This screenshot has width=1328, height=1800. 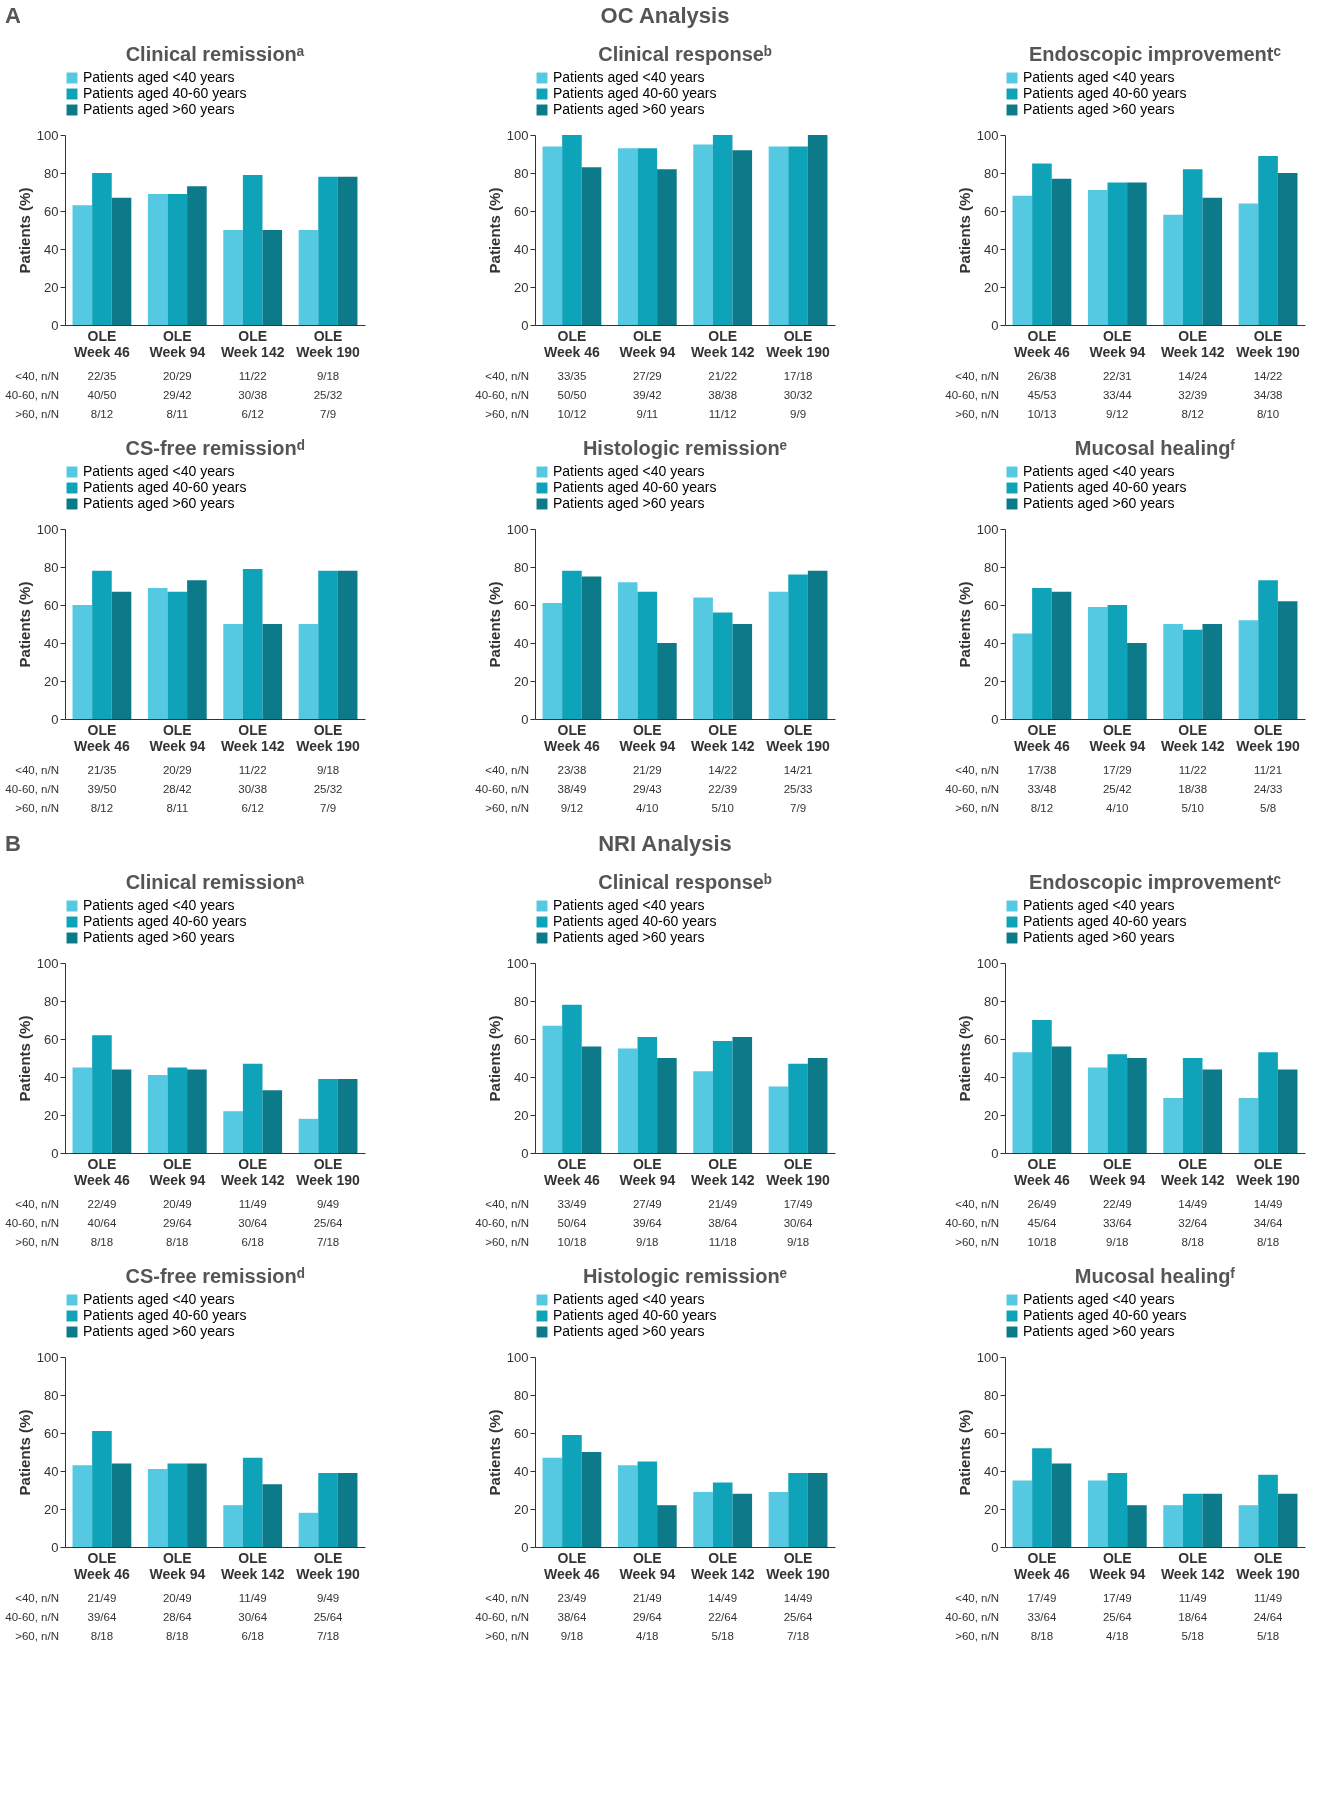 I want to click on text: 50/64, so click(x=572, y=1223).